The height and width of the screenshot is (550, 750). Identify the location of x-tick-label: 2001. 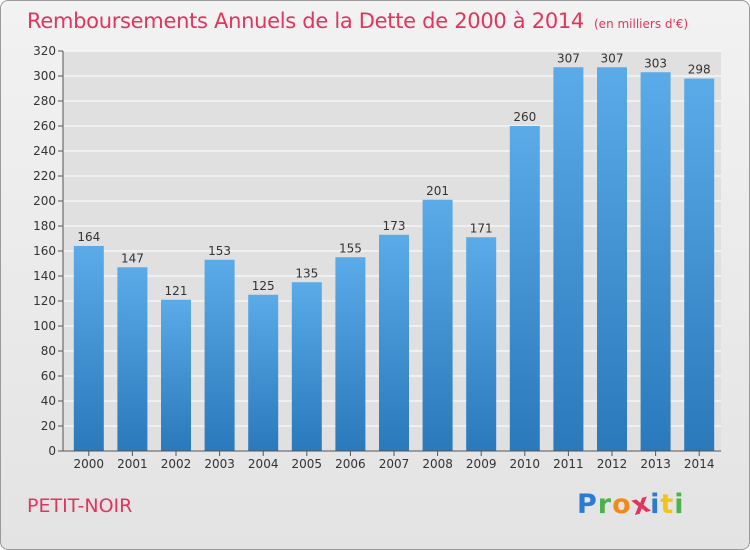
(132, 464).